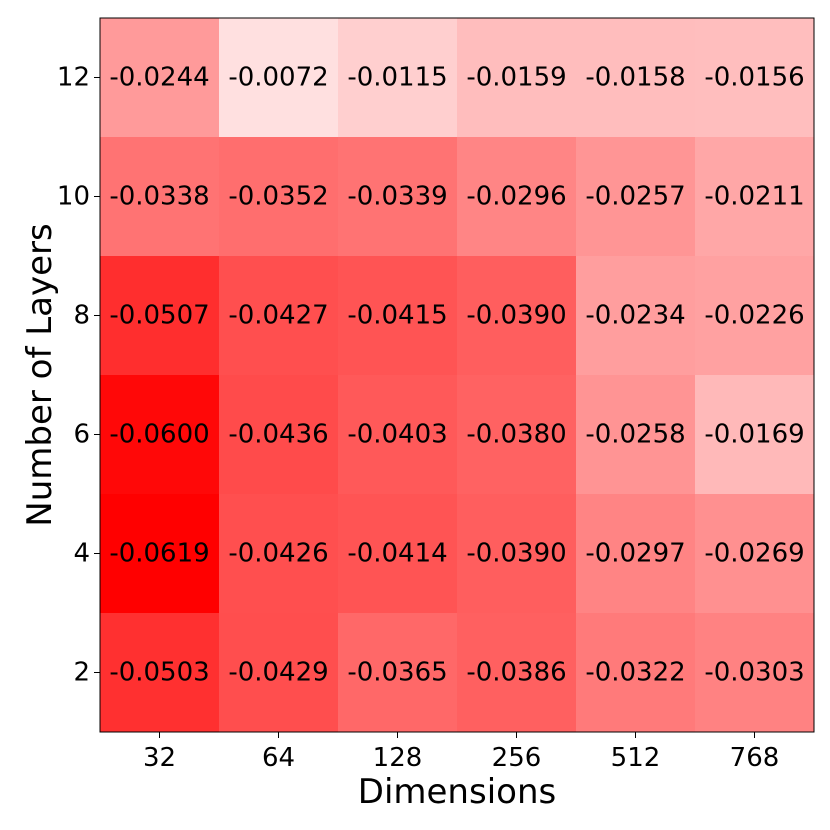  I want to click on cell-value-label: -0.0258, so click(635, 435).